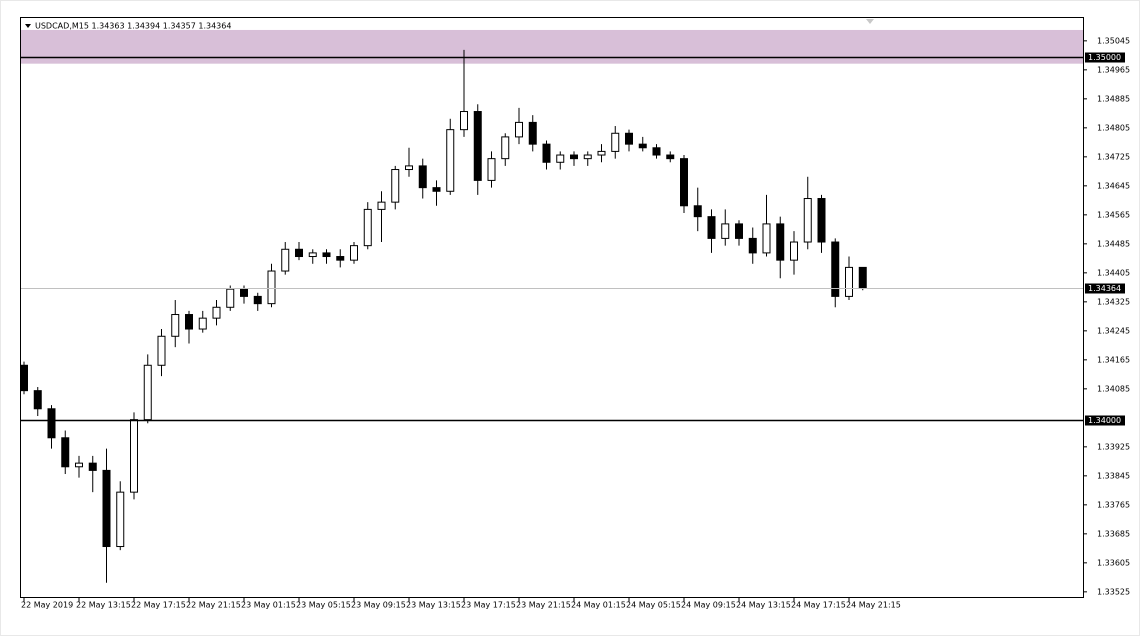 The width and height of the screenshot is (1140, 640). Describe the element at coordinates (1113, 214) in the screenshot. I see `y-tick-label: 1.34565` at that location.